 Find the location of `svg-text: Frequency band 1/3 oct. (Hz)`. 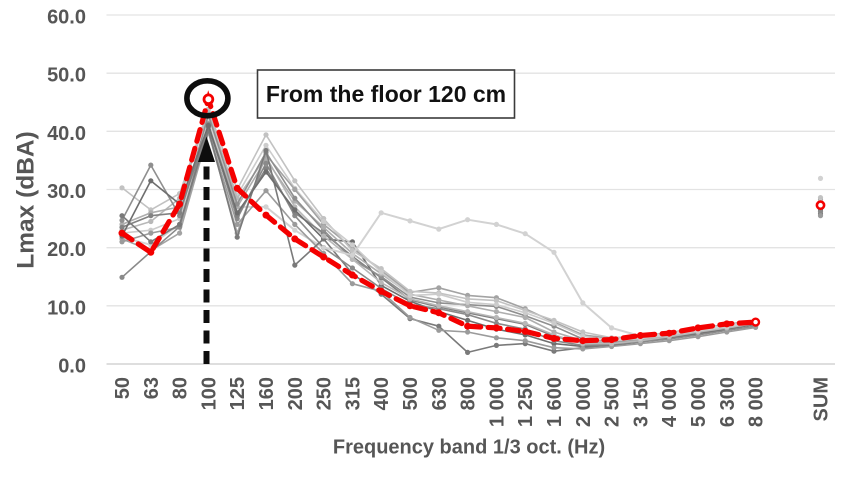

svg-text: Frequency band 1/3 oct. (Hz) is located at coordinates (469, 448).